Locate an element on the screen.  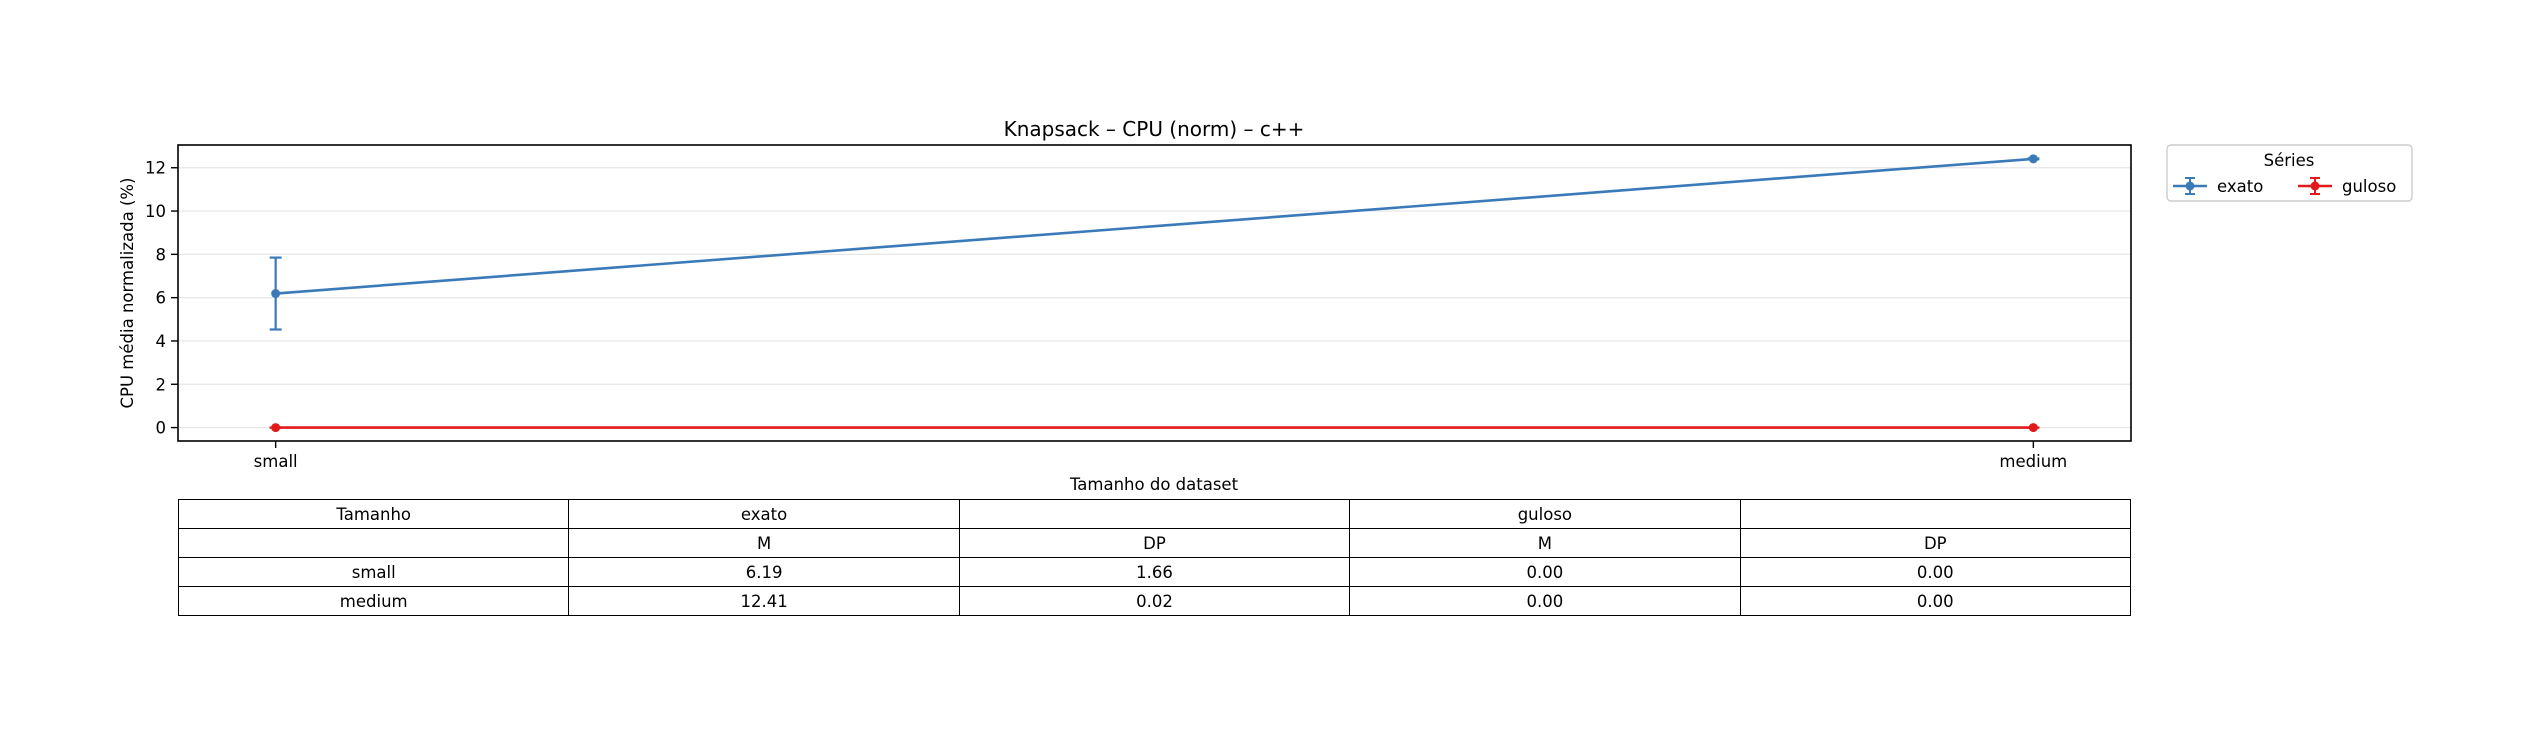
table-row: small 6.19 1.66 0.00 0.00 is located at coordinates (1154, 572).